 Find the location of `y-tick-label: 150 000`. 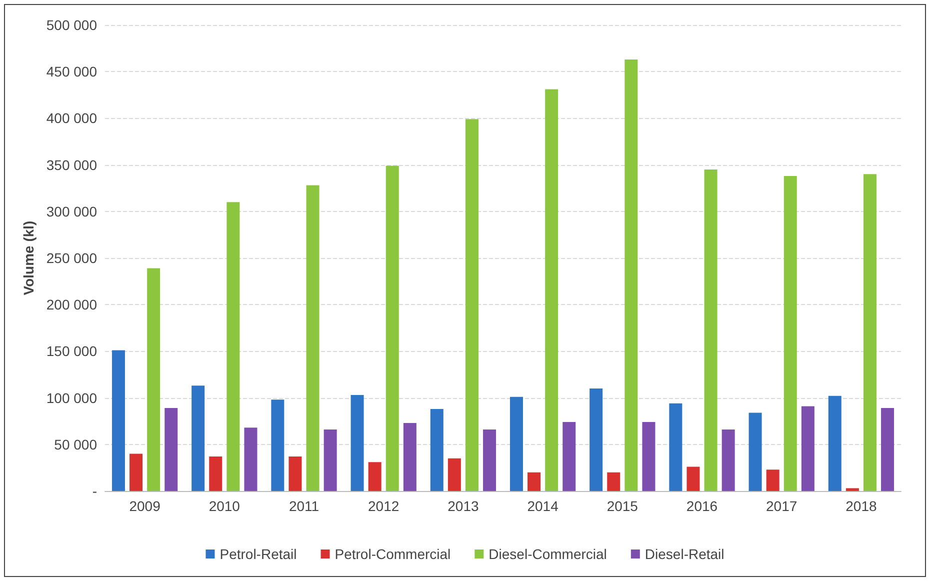

y-tick-label: 150 000 is located at coordinates (72, 351).